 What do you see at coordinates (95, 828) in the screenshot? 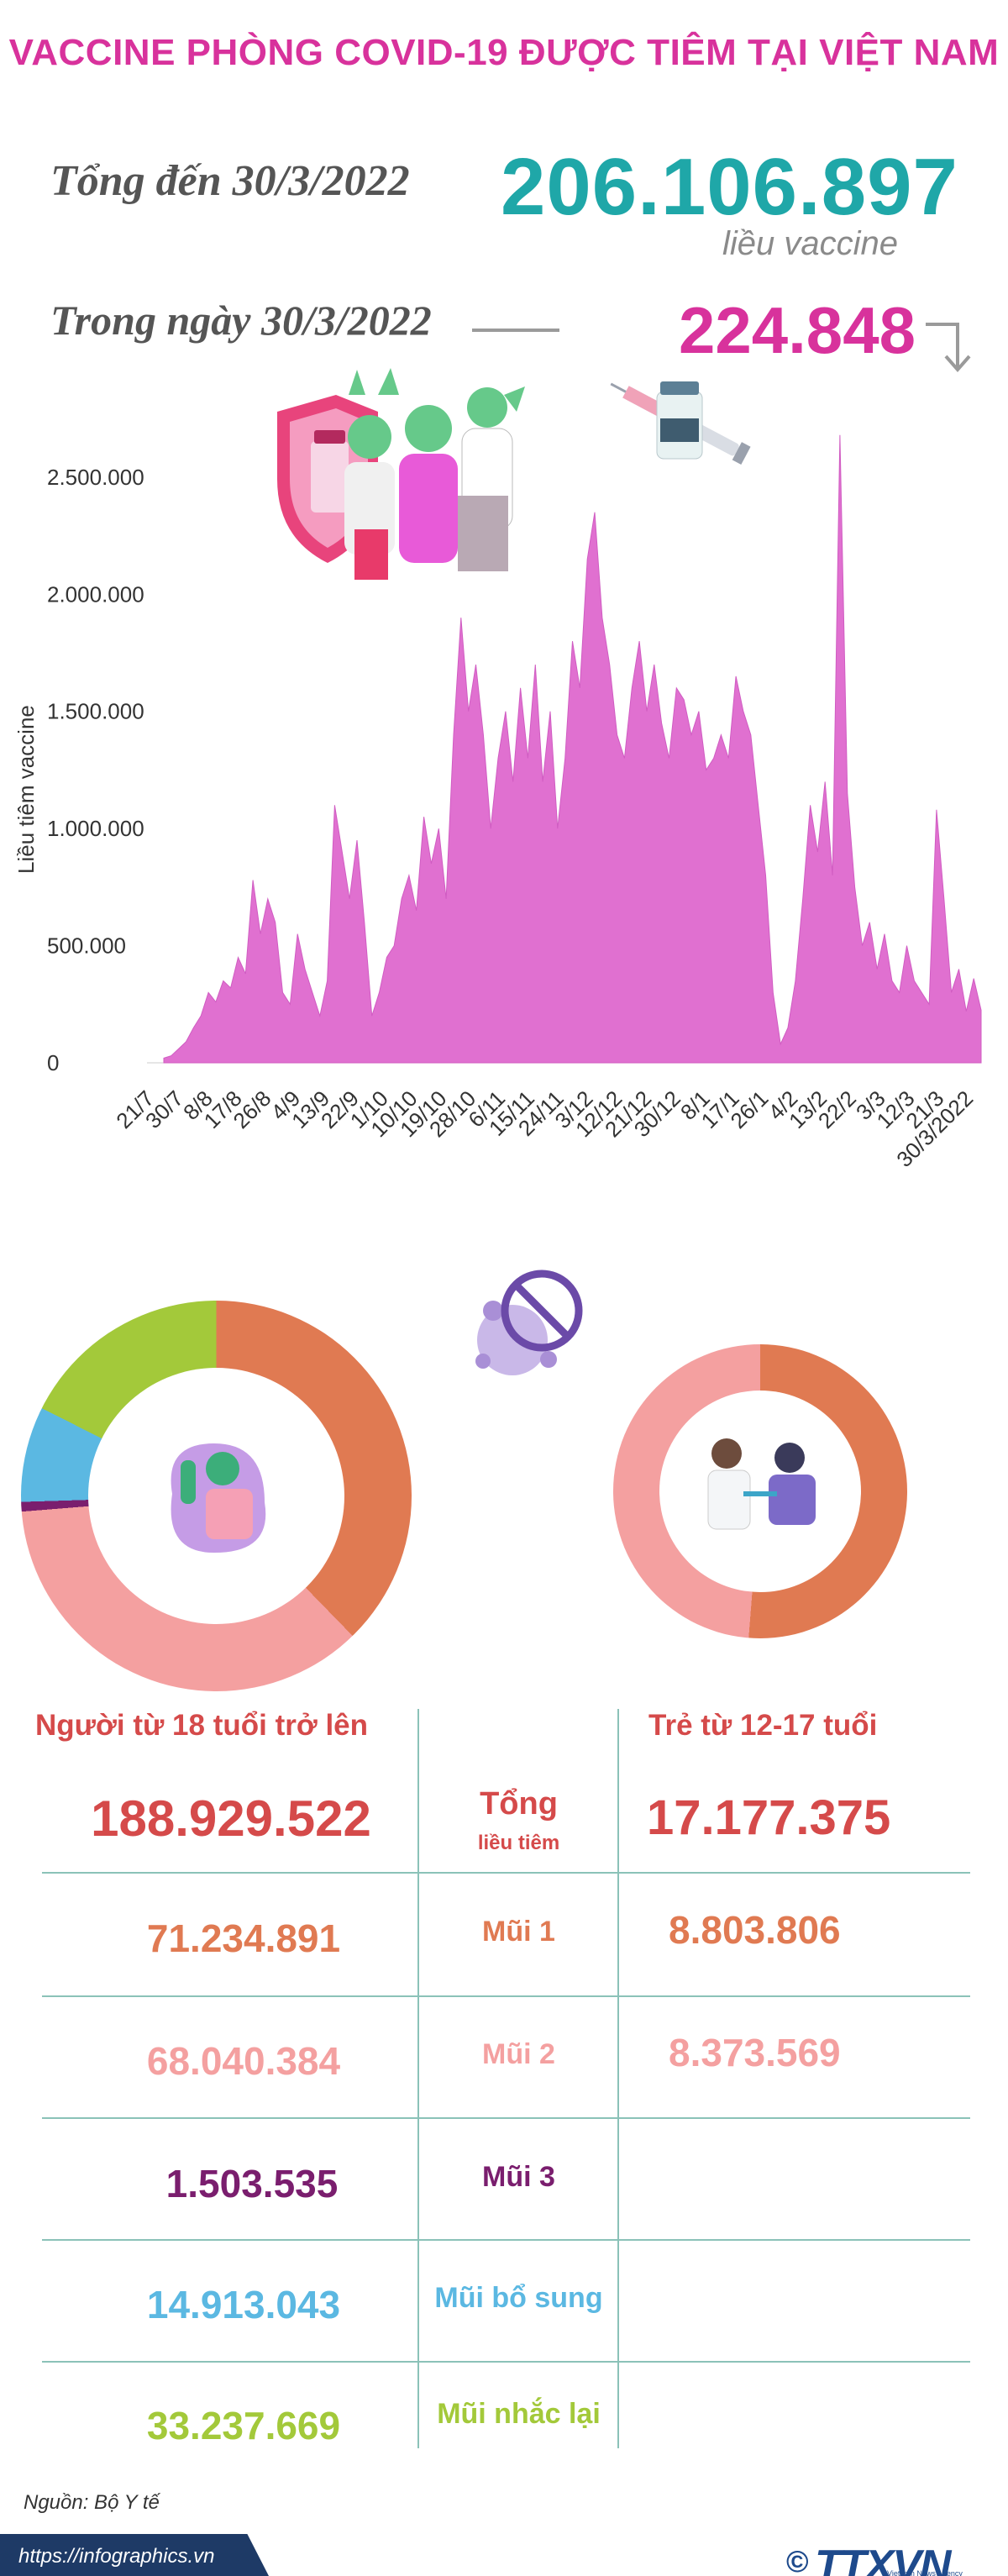
I see `y-tick-label: 1.000.000` at bounding box center [95, 828].